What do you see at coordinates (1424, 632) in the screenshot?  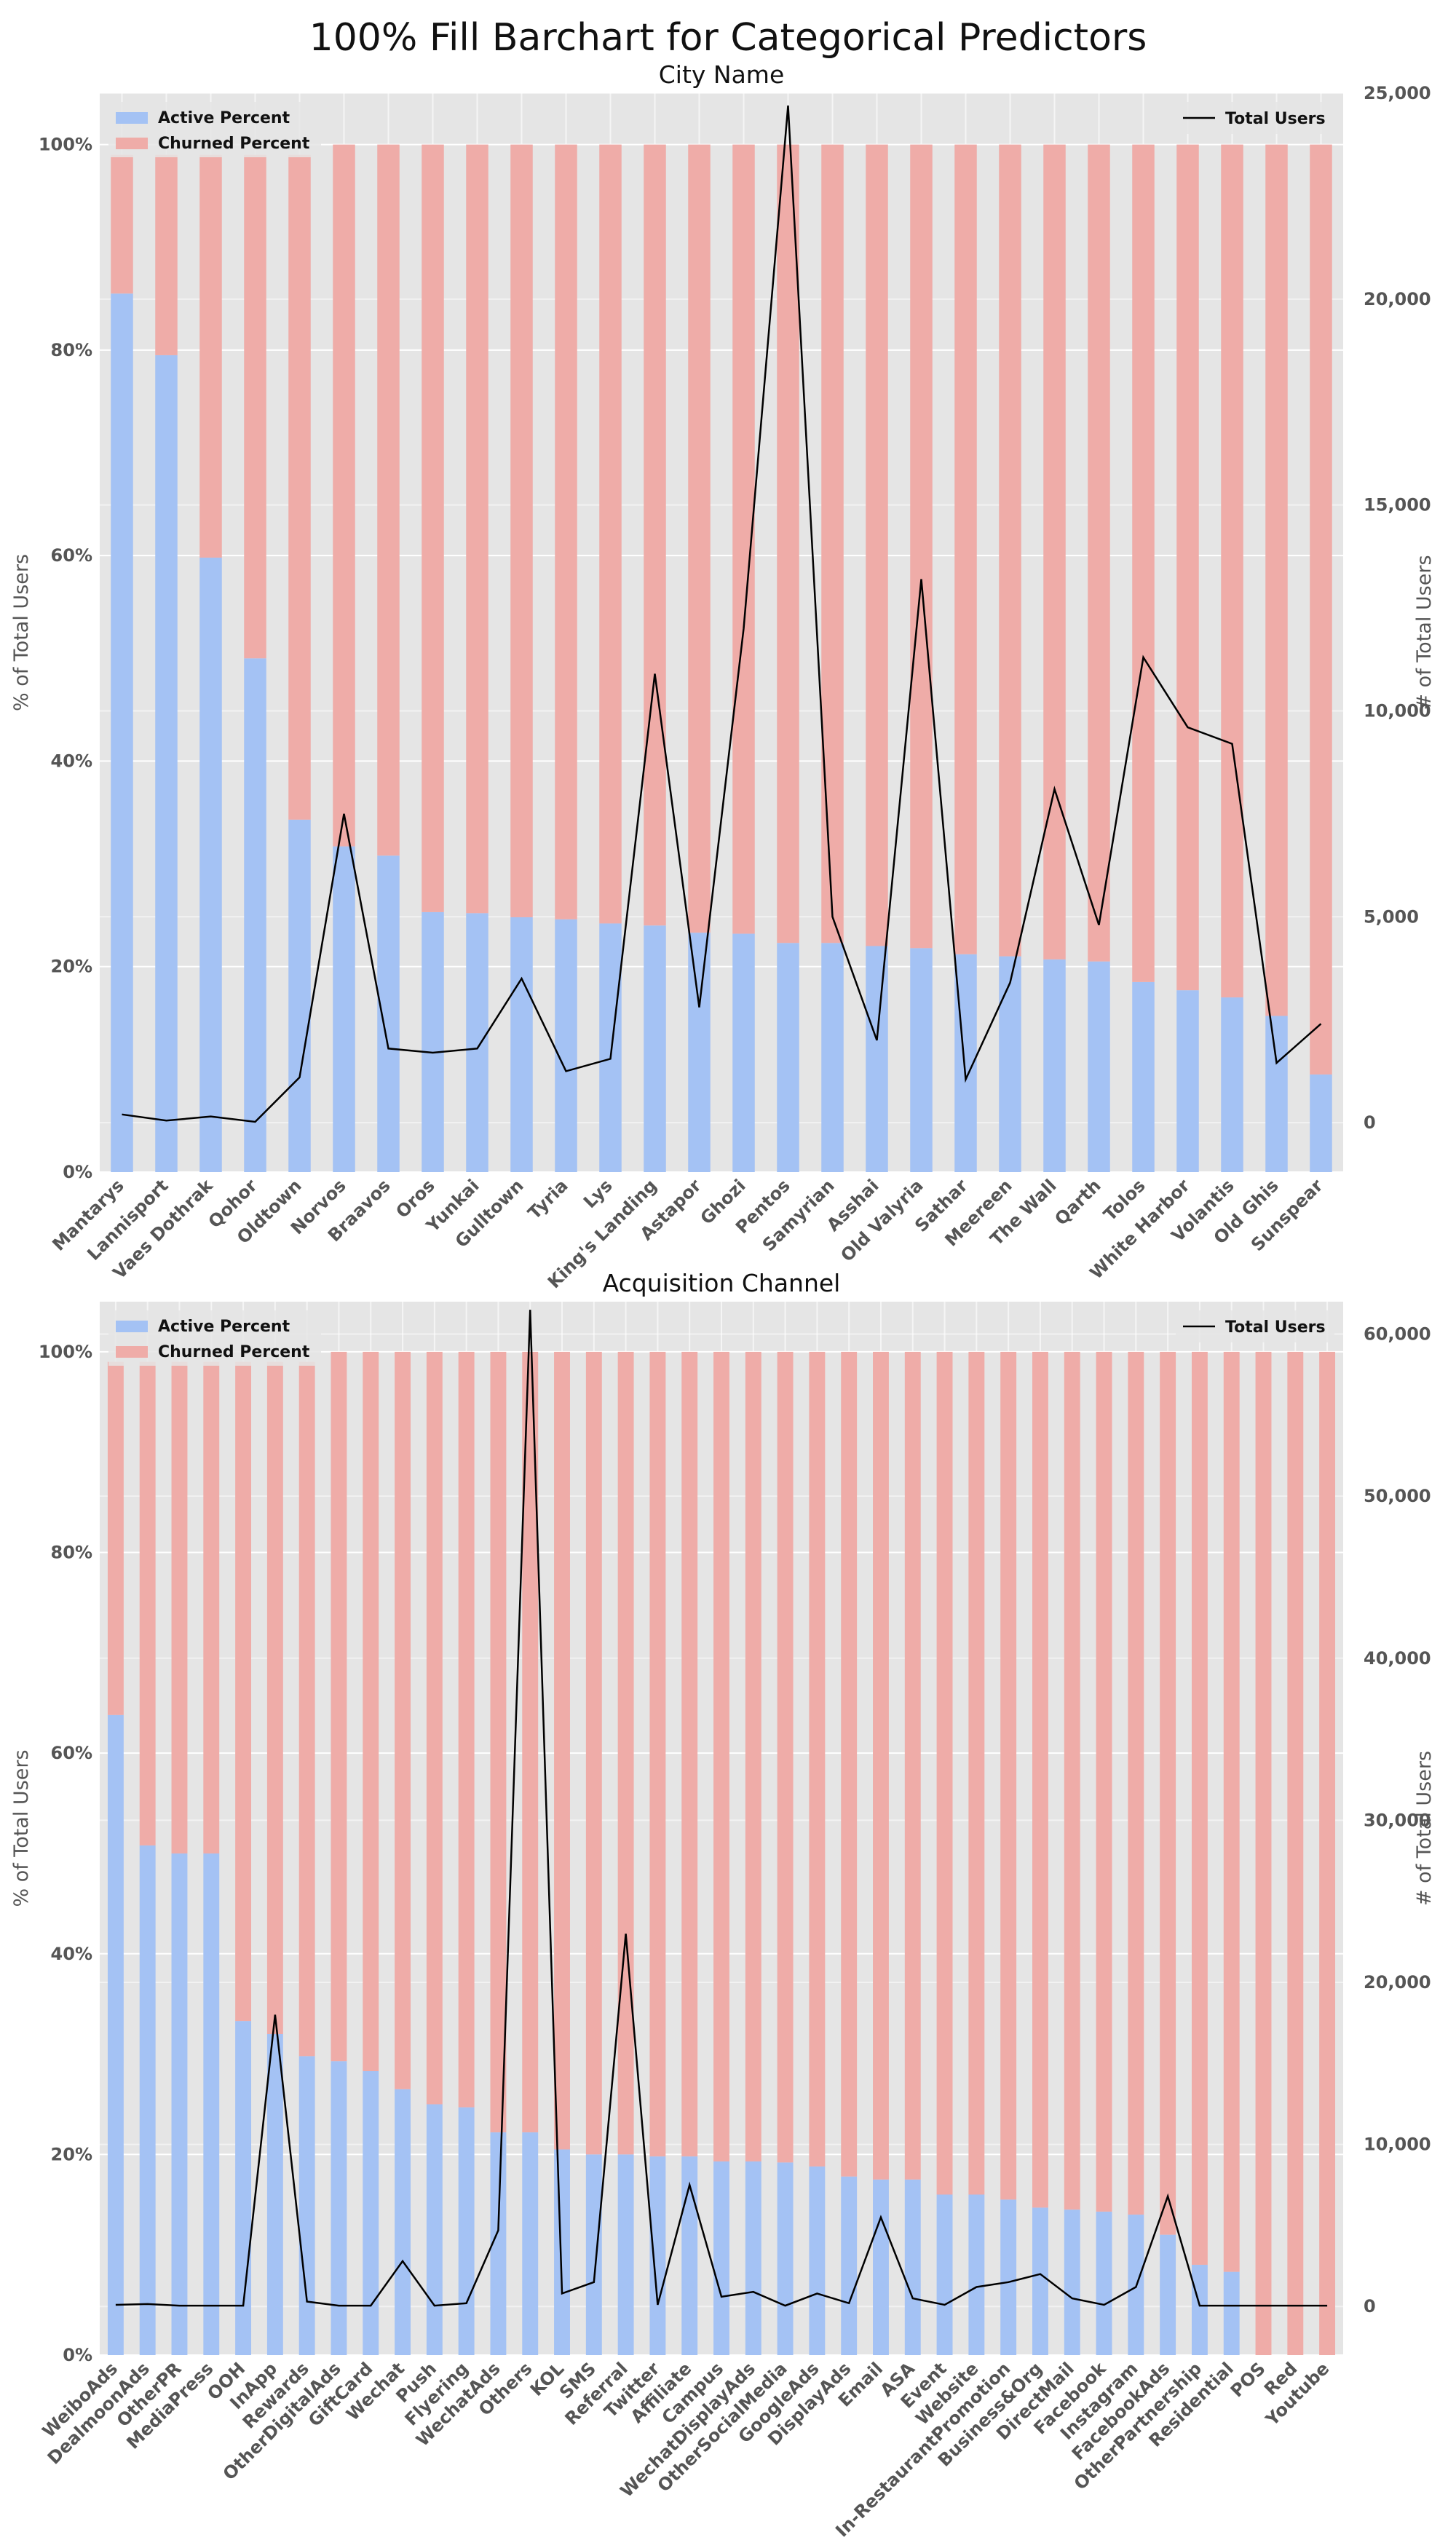 I see `y2-axis-label: # of Total Users` at bounding box center [1424, 632].